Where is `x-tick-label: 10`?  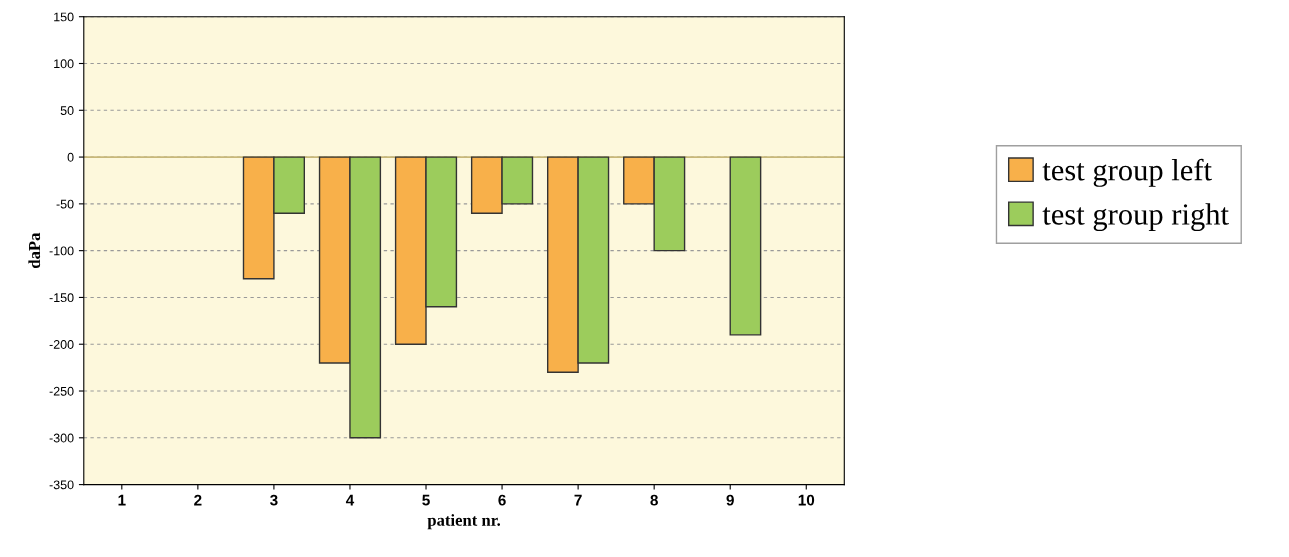
x-tick-label: 10 is located at coordinates (806, 500).